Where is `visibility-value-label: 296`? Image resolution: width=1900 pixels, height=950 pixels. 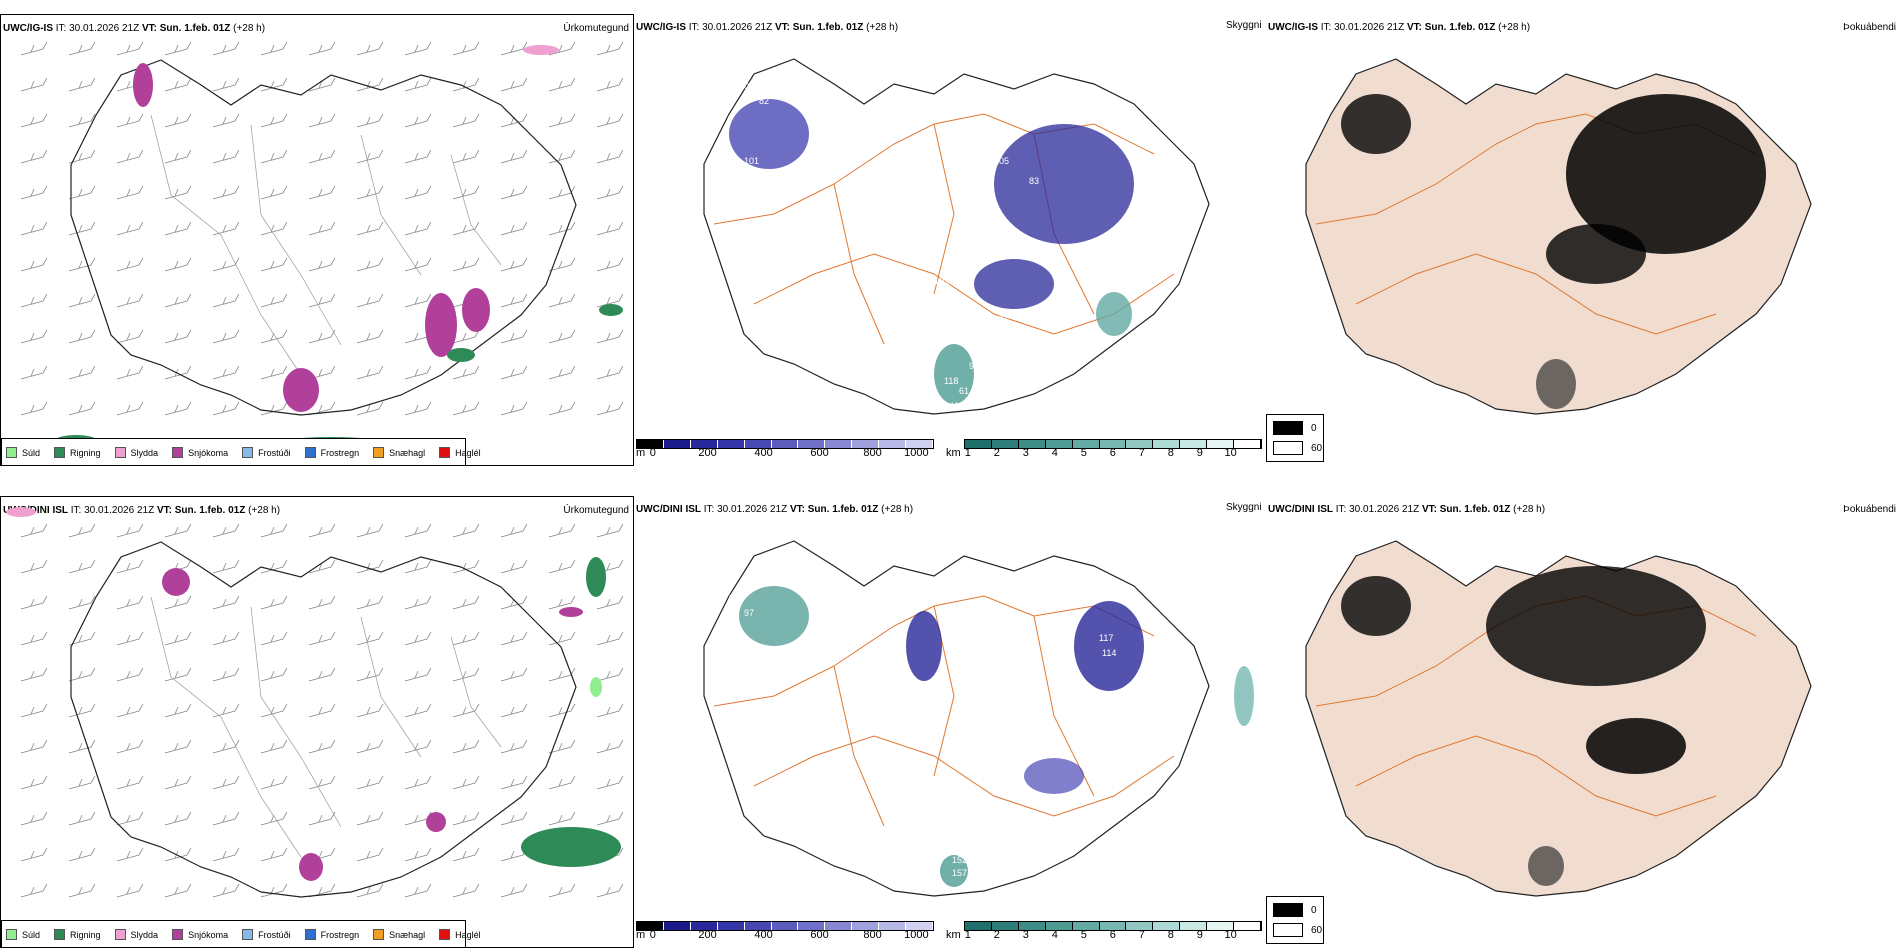
visibility-value-label: 296 is located at coordinates (1066, 356).